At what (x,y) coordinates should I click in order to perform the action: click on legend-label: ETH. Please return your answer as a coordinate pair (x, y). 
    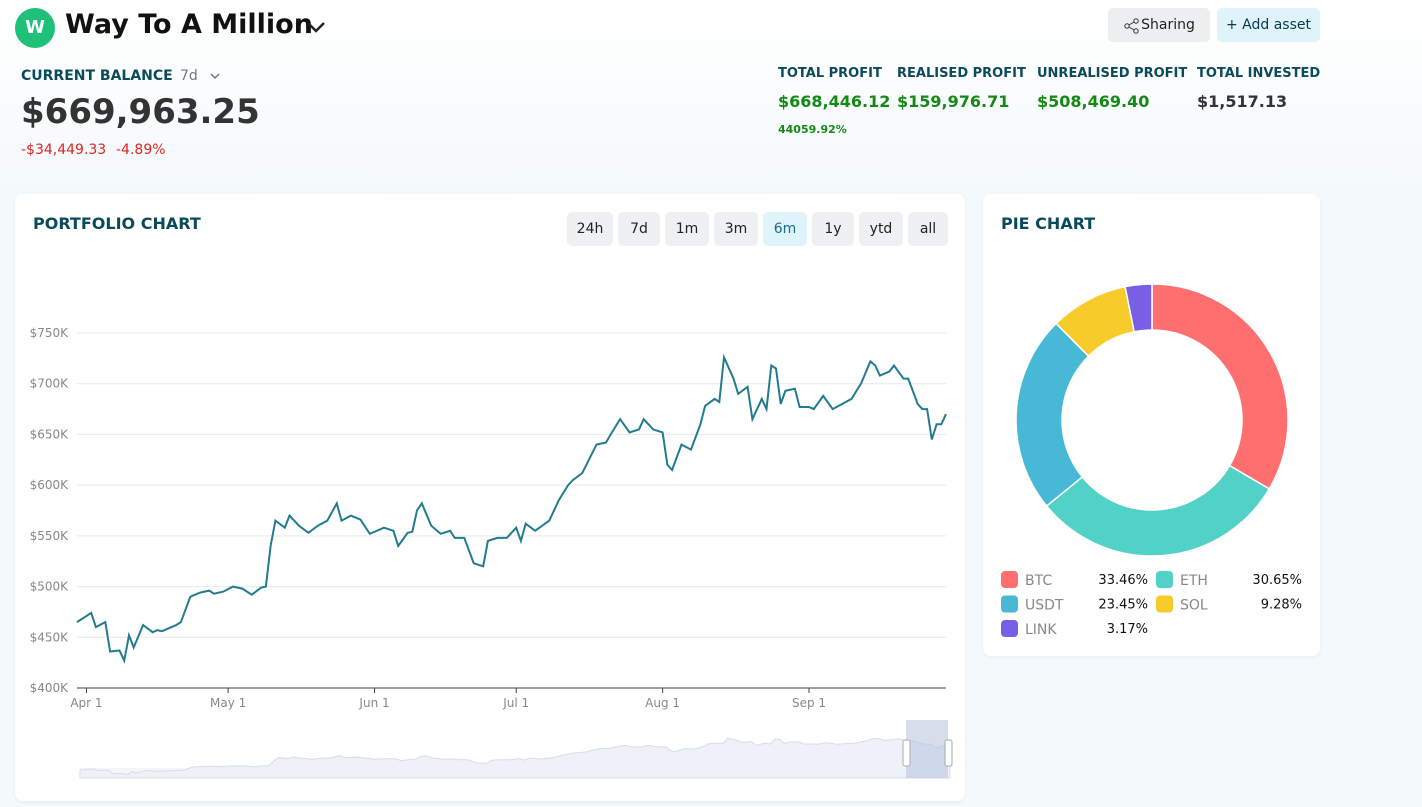
    Looking at the image, I should click on (1194, 581).